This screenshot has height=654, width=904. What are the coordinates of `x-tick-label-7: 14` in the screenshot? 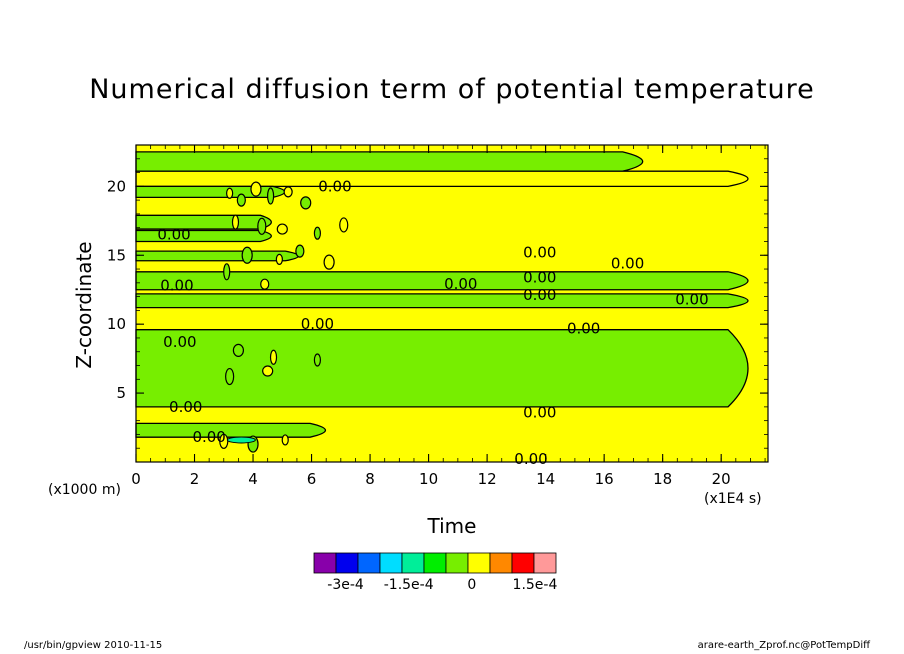 It's located at (545, 479).